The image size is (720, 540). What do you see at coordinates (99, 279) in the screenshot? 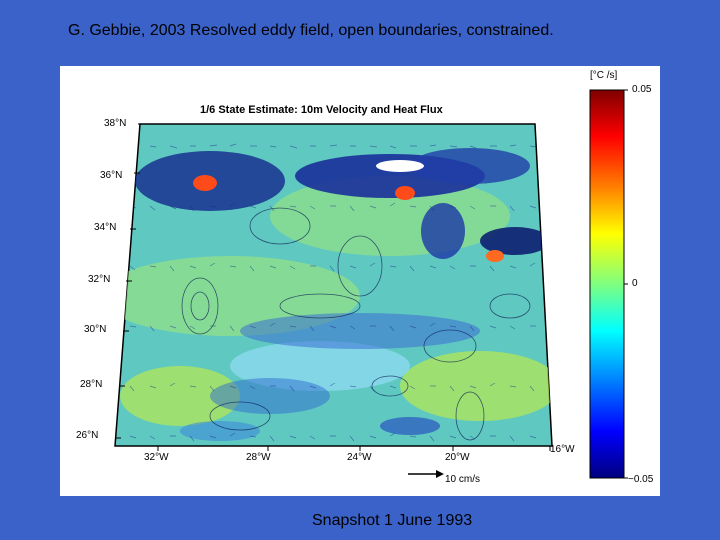
I see `lat-label-32n: 32°N` at bounding box center [99, 279].